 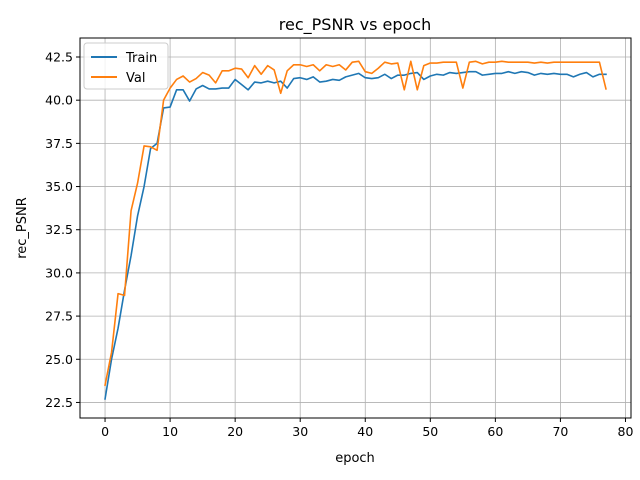 I want to click on y-tick-label: 40.0, so click(x=59, y=100).